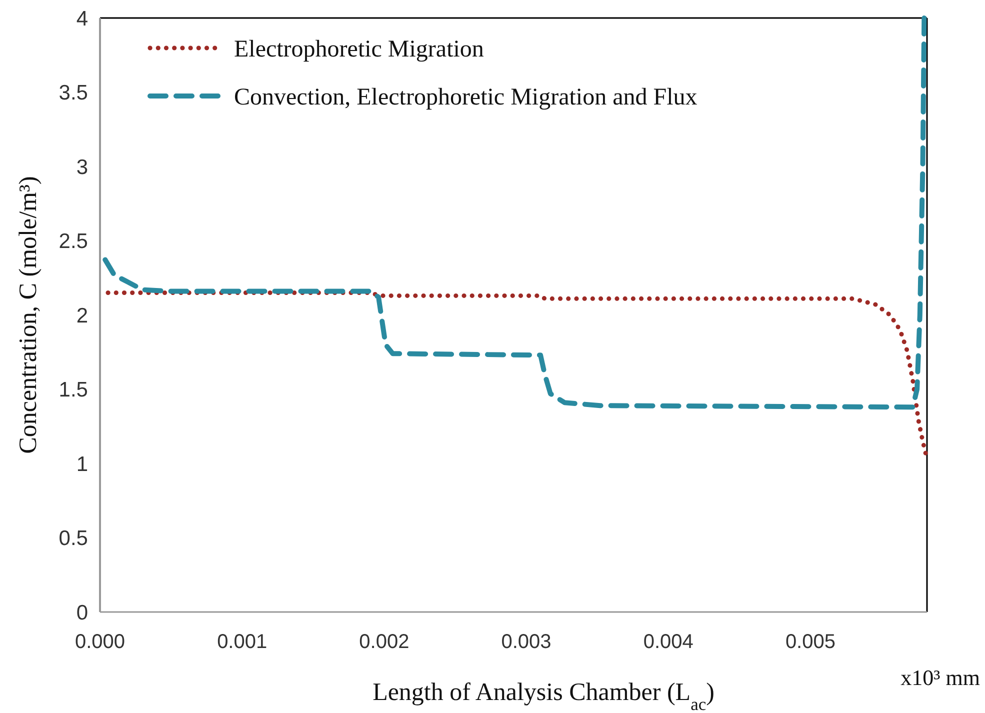  Describe the element at coordinates (73, 93) in the screenshot. I see `y-tick-label: 3.5` at that location.